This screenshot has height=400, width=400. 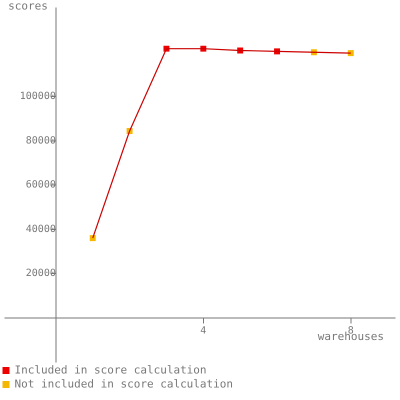 I want to click on legend-label: Not included in score calculation, so click(x=124, y=383).